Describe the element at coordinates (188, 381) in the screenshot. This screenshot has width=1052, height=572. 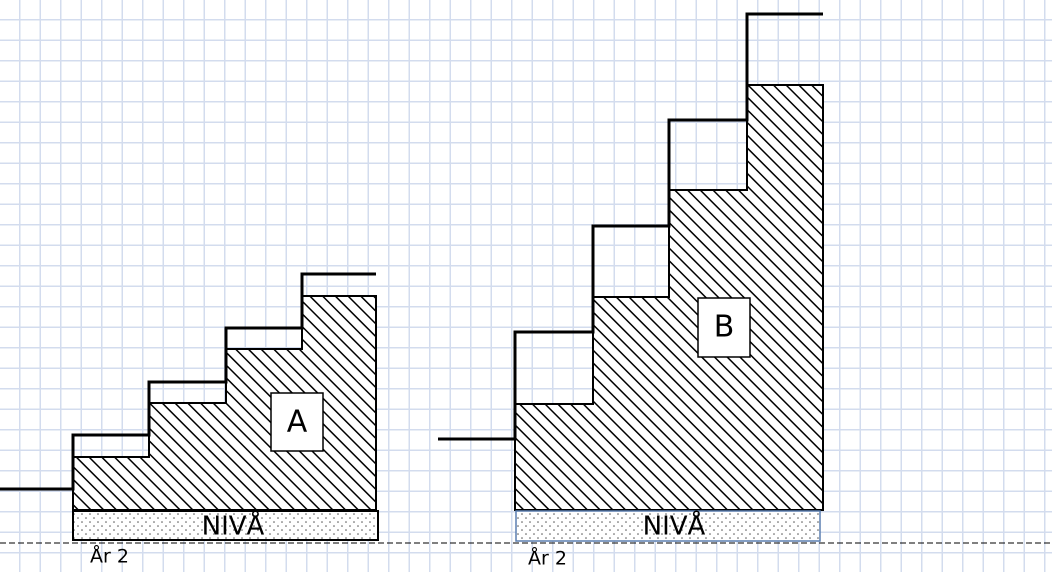
I see `step-line` at that location.